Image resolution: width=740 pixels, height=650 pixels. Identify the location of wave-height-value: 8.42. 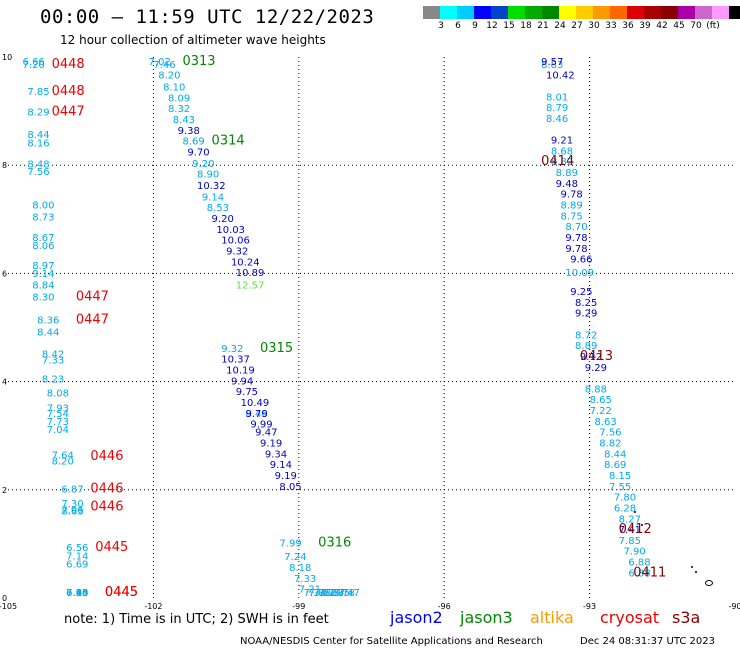
(53, 354).